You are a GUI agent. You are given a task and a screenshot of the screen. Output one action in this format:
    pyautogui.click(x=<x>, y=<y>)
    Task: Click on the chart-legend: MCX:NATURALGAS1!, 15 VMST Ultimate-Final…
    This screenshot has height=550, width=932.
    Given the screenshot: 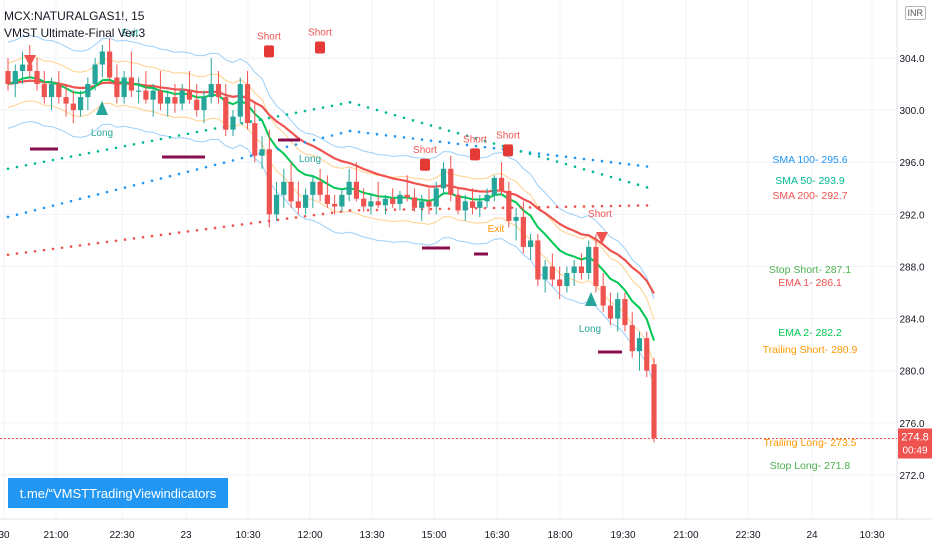 What is the action you would take?
    pyautogui.click(x=74, y=25)
    